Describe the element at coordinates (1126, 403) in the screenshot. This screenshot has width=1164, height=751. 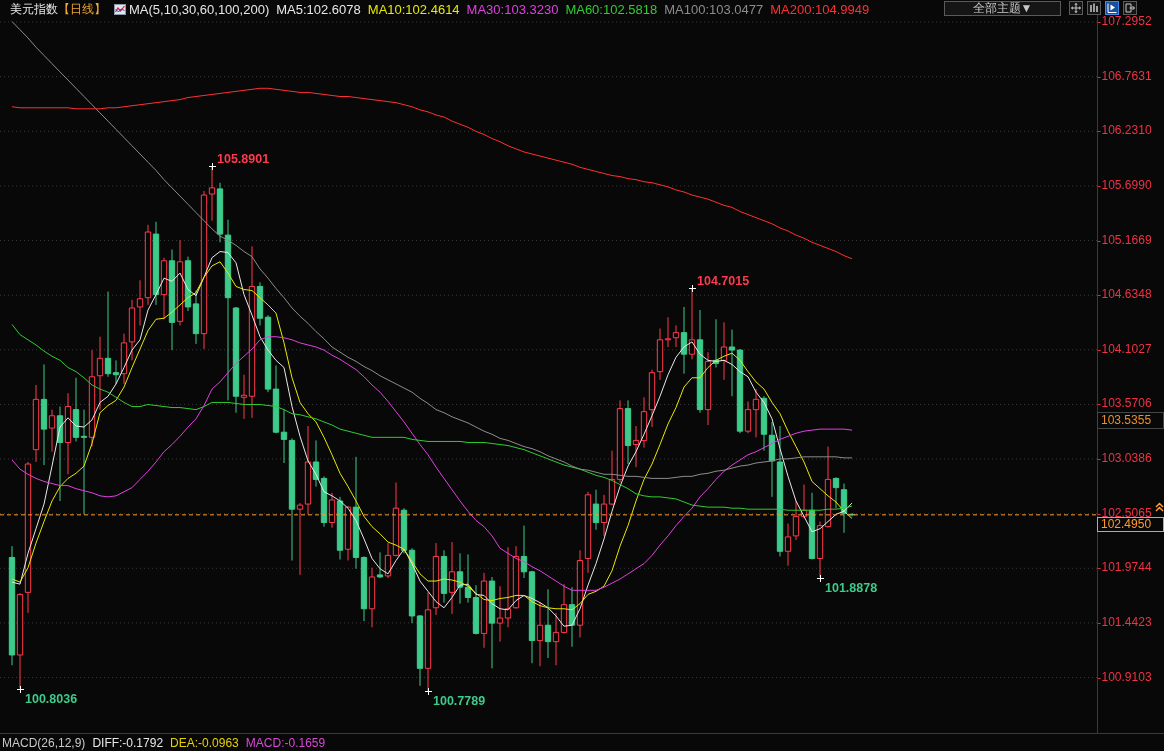
I see `y-tick-label: 103.5706` at that location.